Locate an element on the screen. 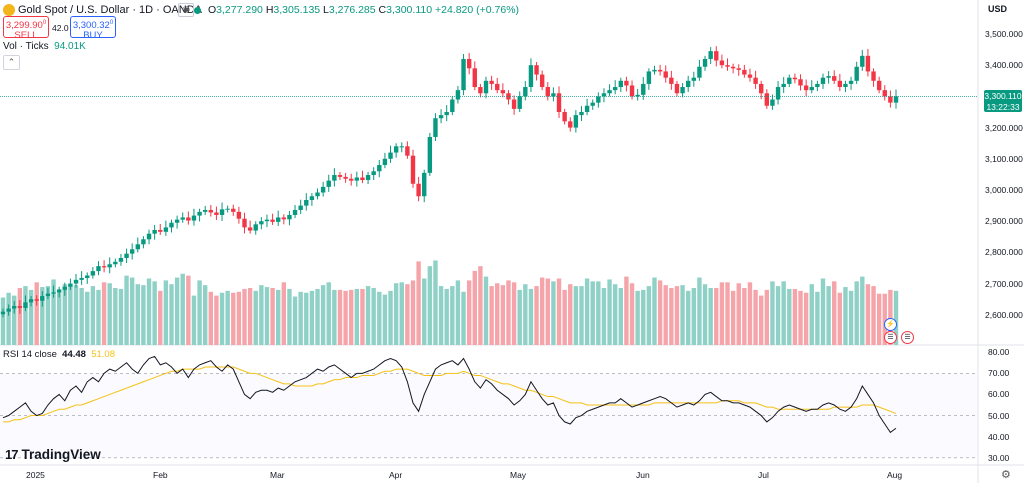 Image resolution: width=1024 pixels, height=483 pixels. currency-label: USD is located at coordinates (998, 9).